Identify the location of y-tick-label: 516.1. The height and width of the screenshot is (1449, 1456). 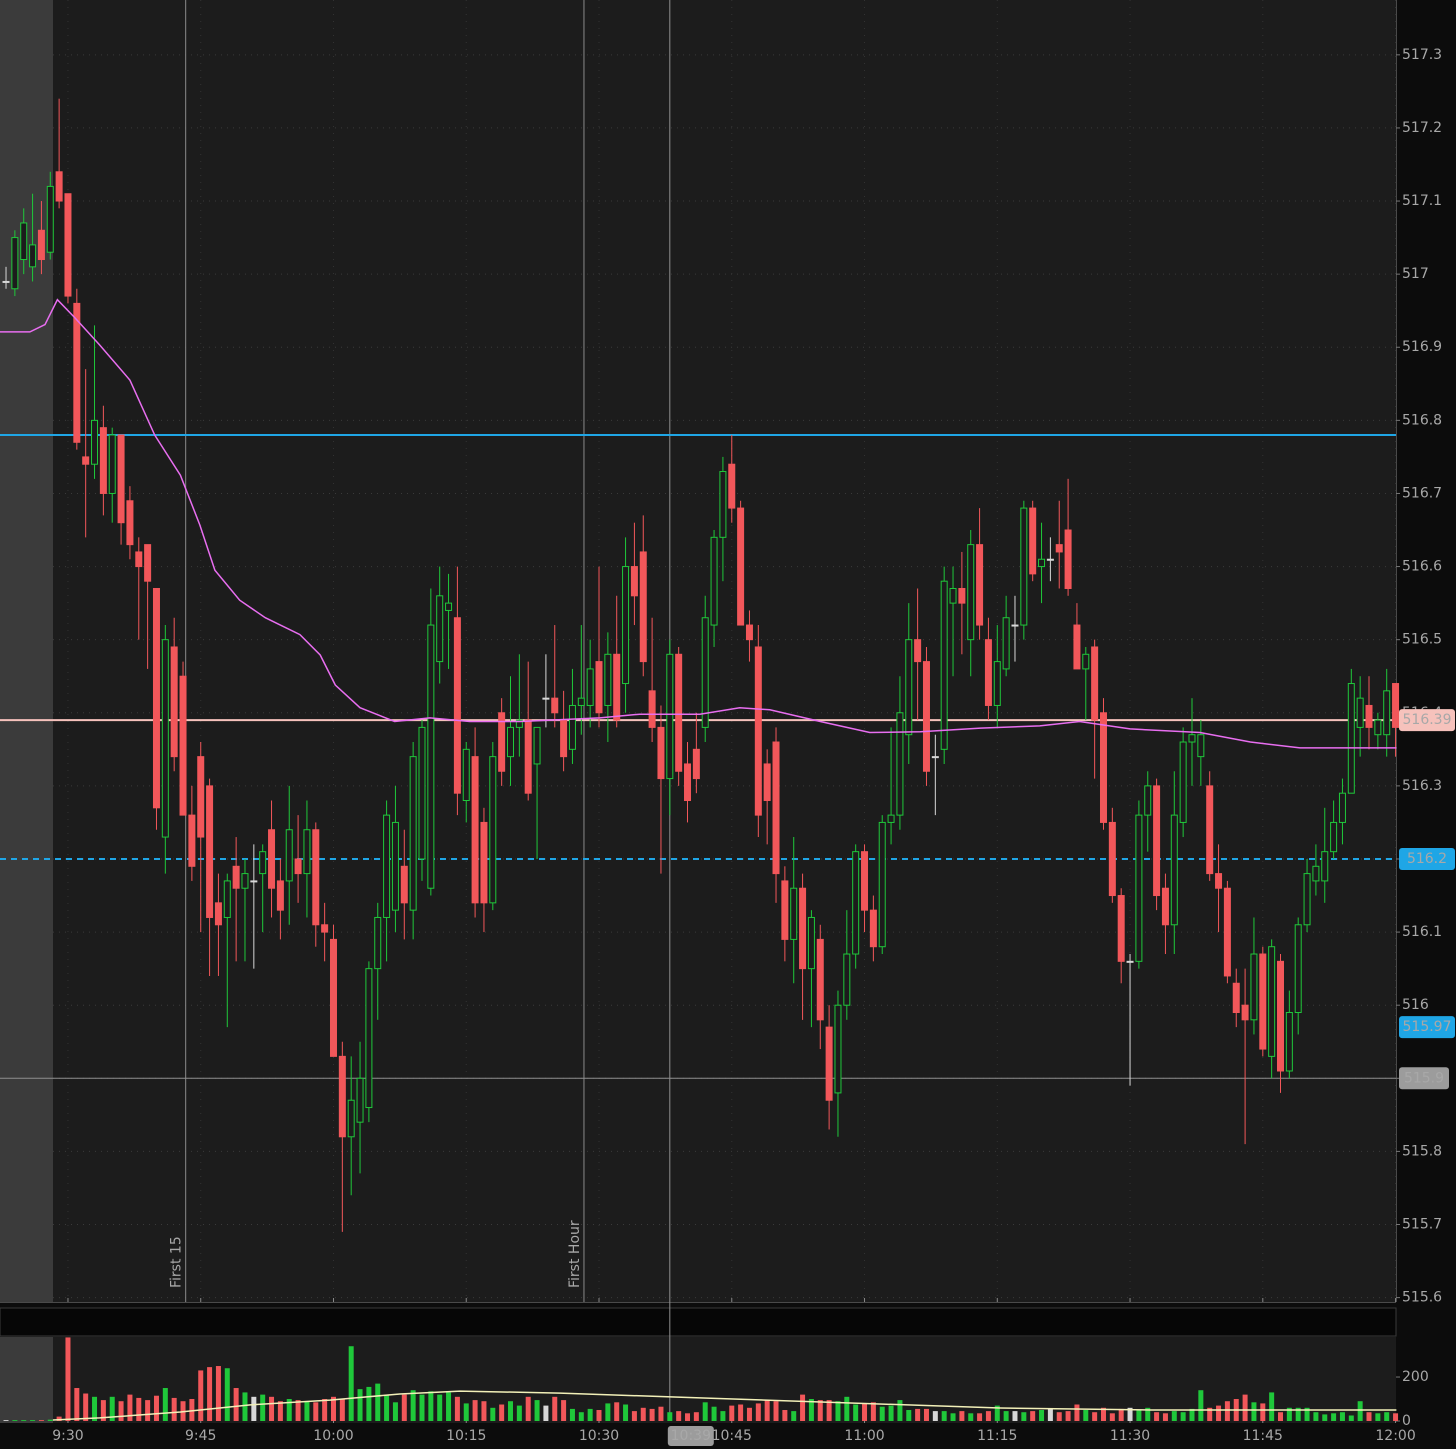
(1422, 932).